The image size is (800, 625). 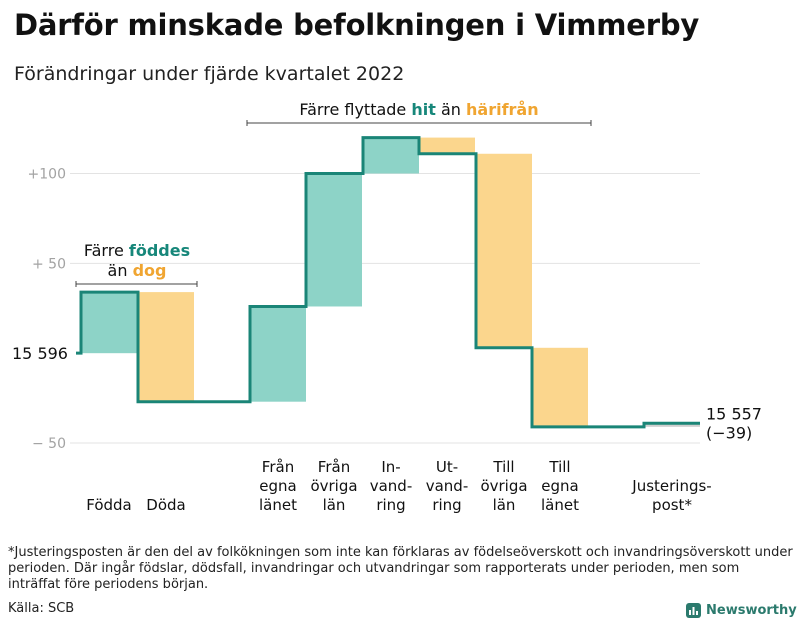 What do you see at coordinates (150, 270) in the screenshot?
I see `annotation-highlight: dog` at bounding box center [150, 270].